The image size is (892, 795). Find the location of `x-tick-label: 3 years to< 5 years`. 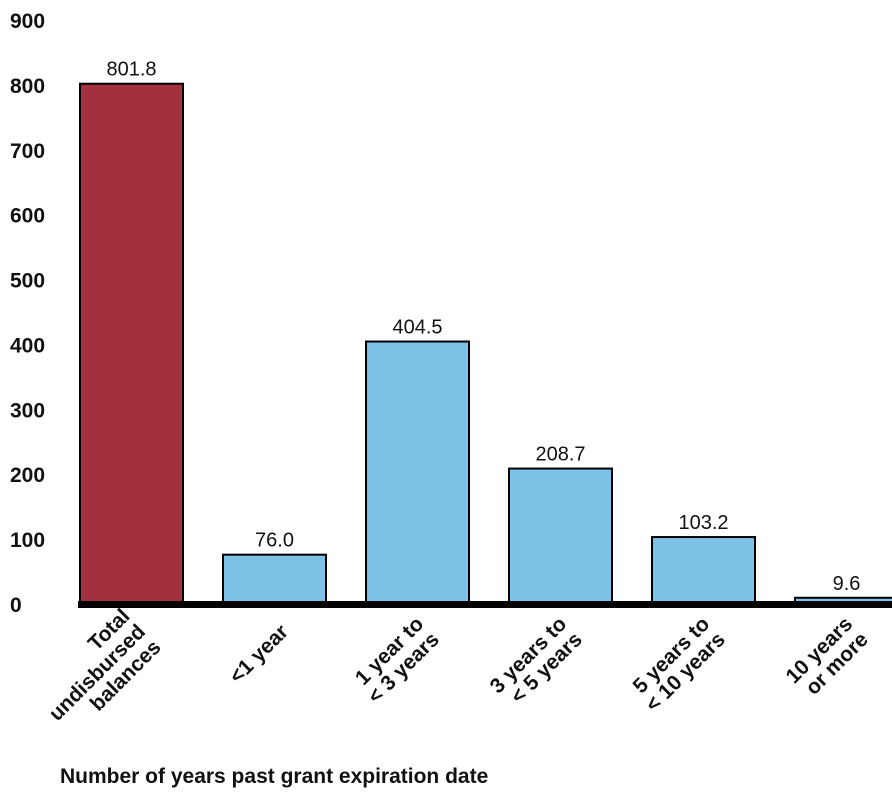

x-tick-label: 3 years to< 5 years is located at coordinates (536, 662).